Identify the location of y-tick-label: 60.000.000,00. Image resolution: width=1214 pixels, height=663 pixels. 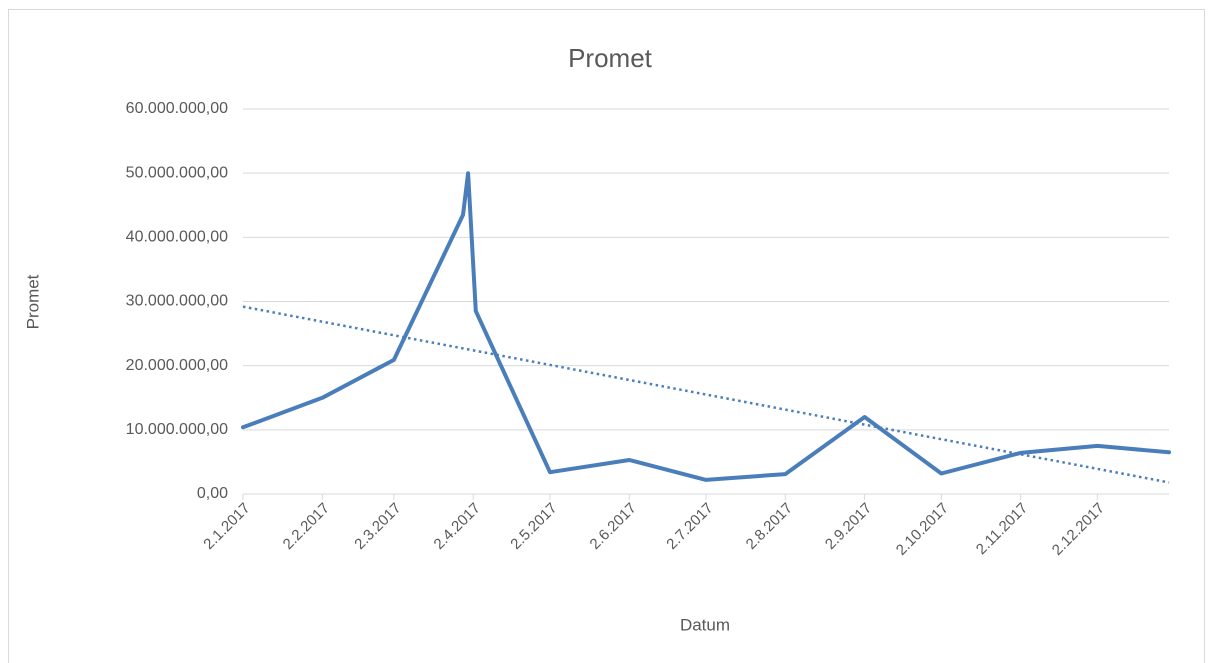
(177, 108).